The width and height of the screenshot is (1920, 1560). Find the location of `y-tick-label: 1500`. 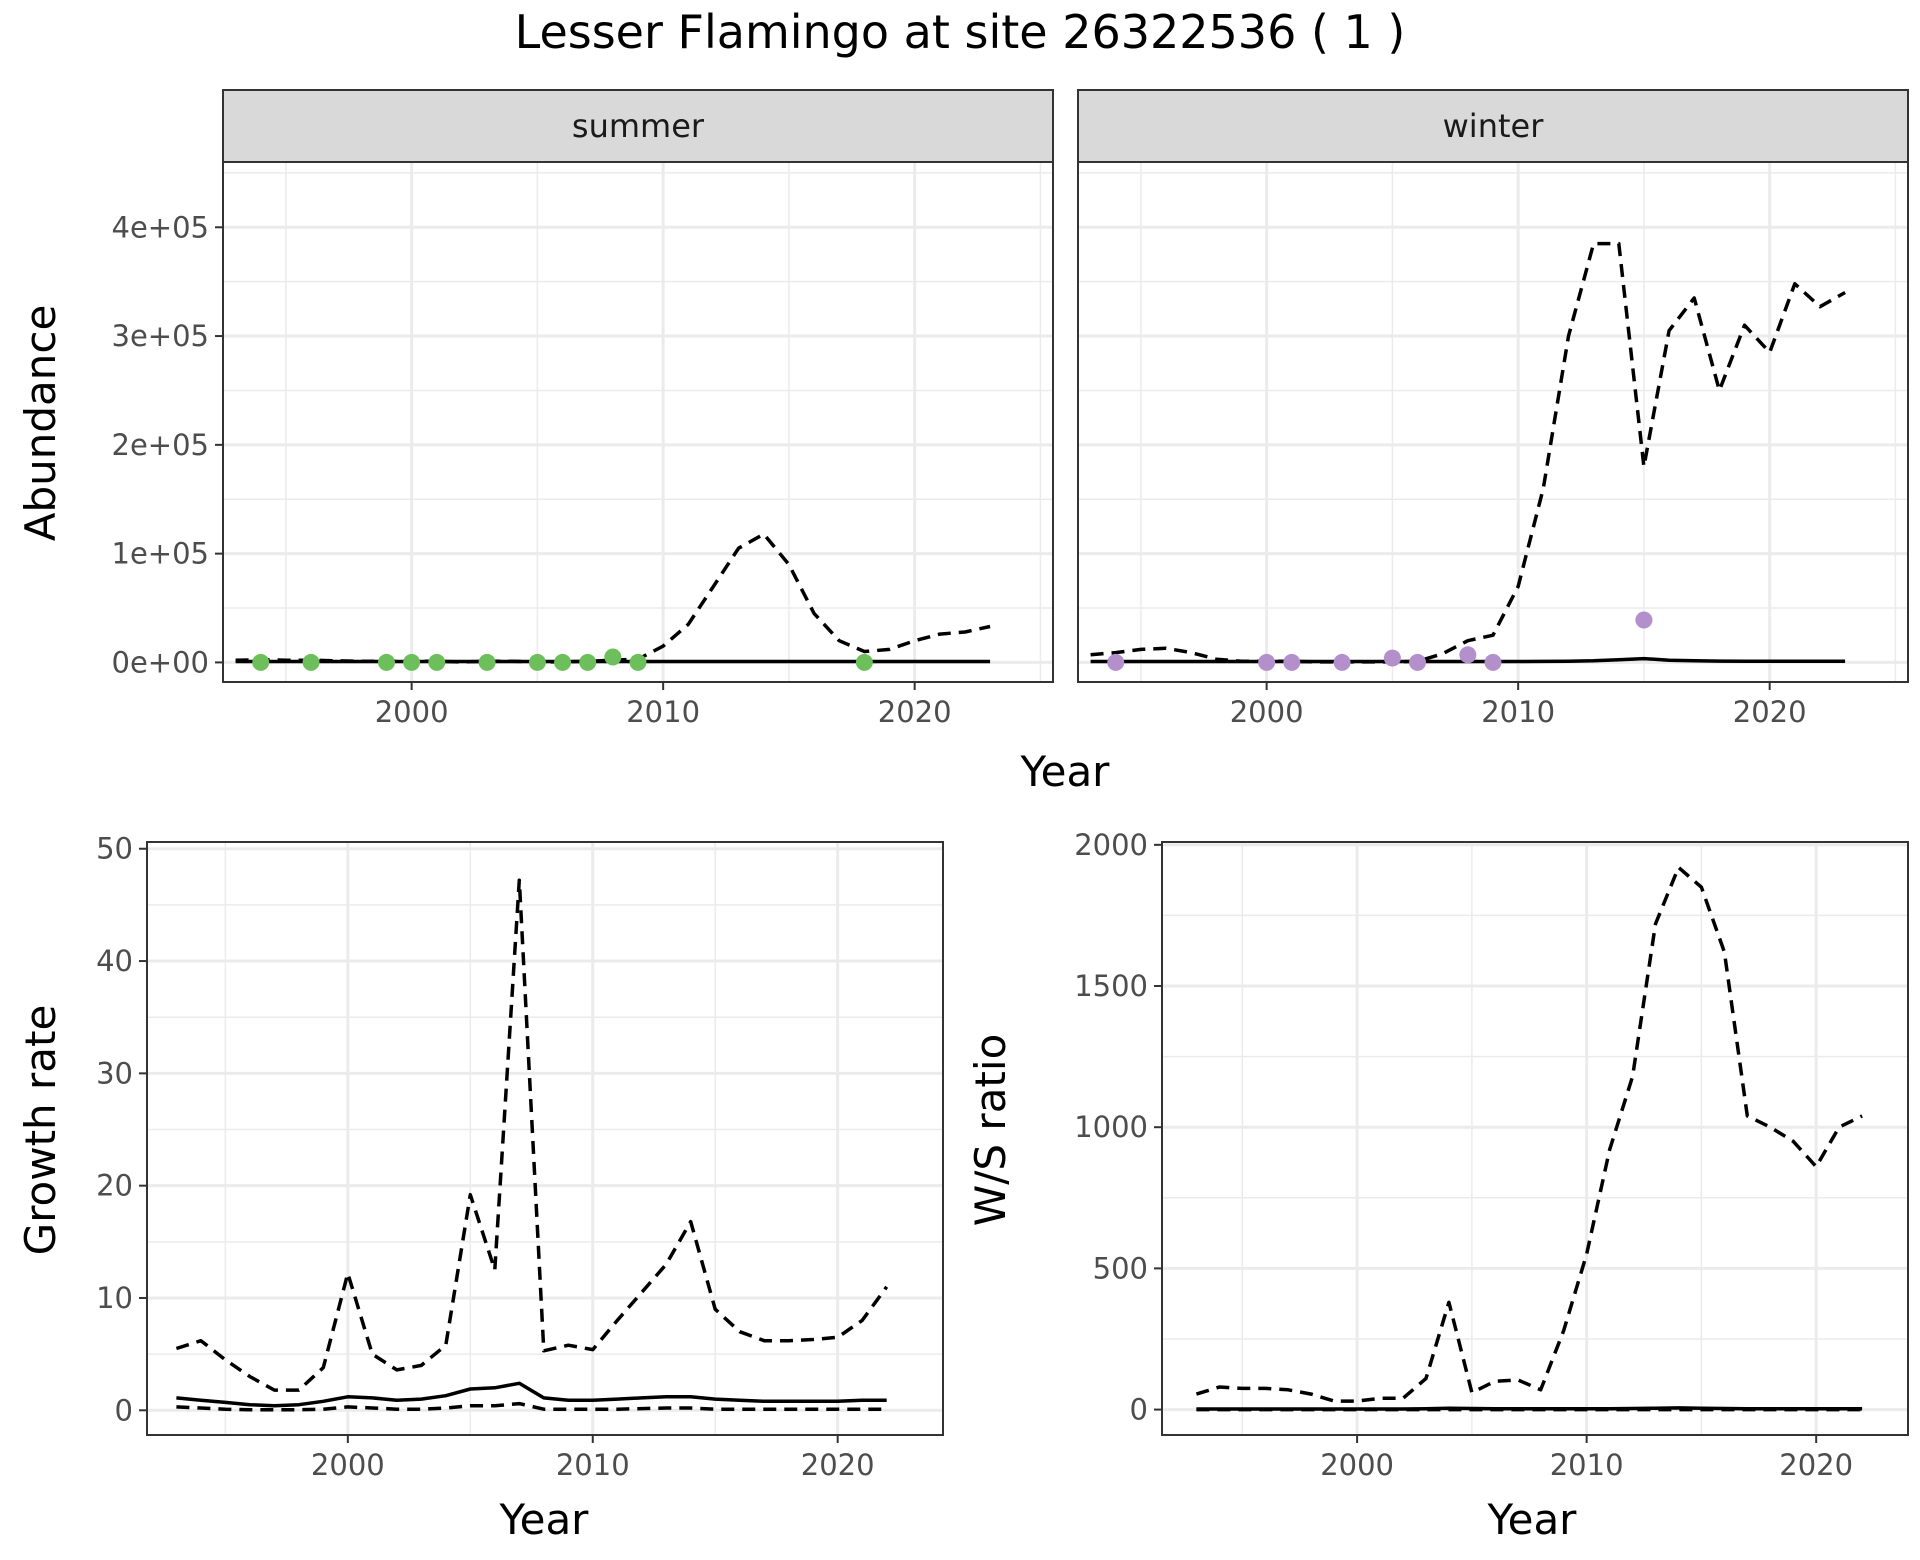

y-tick-label: 1500 is located at coordinates (1111, 986).